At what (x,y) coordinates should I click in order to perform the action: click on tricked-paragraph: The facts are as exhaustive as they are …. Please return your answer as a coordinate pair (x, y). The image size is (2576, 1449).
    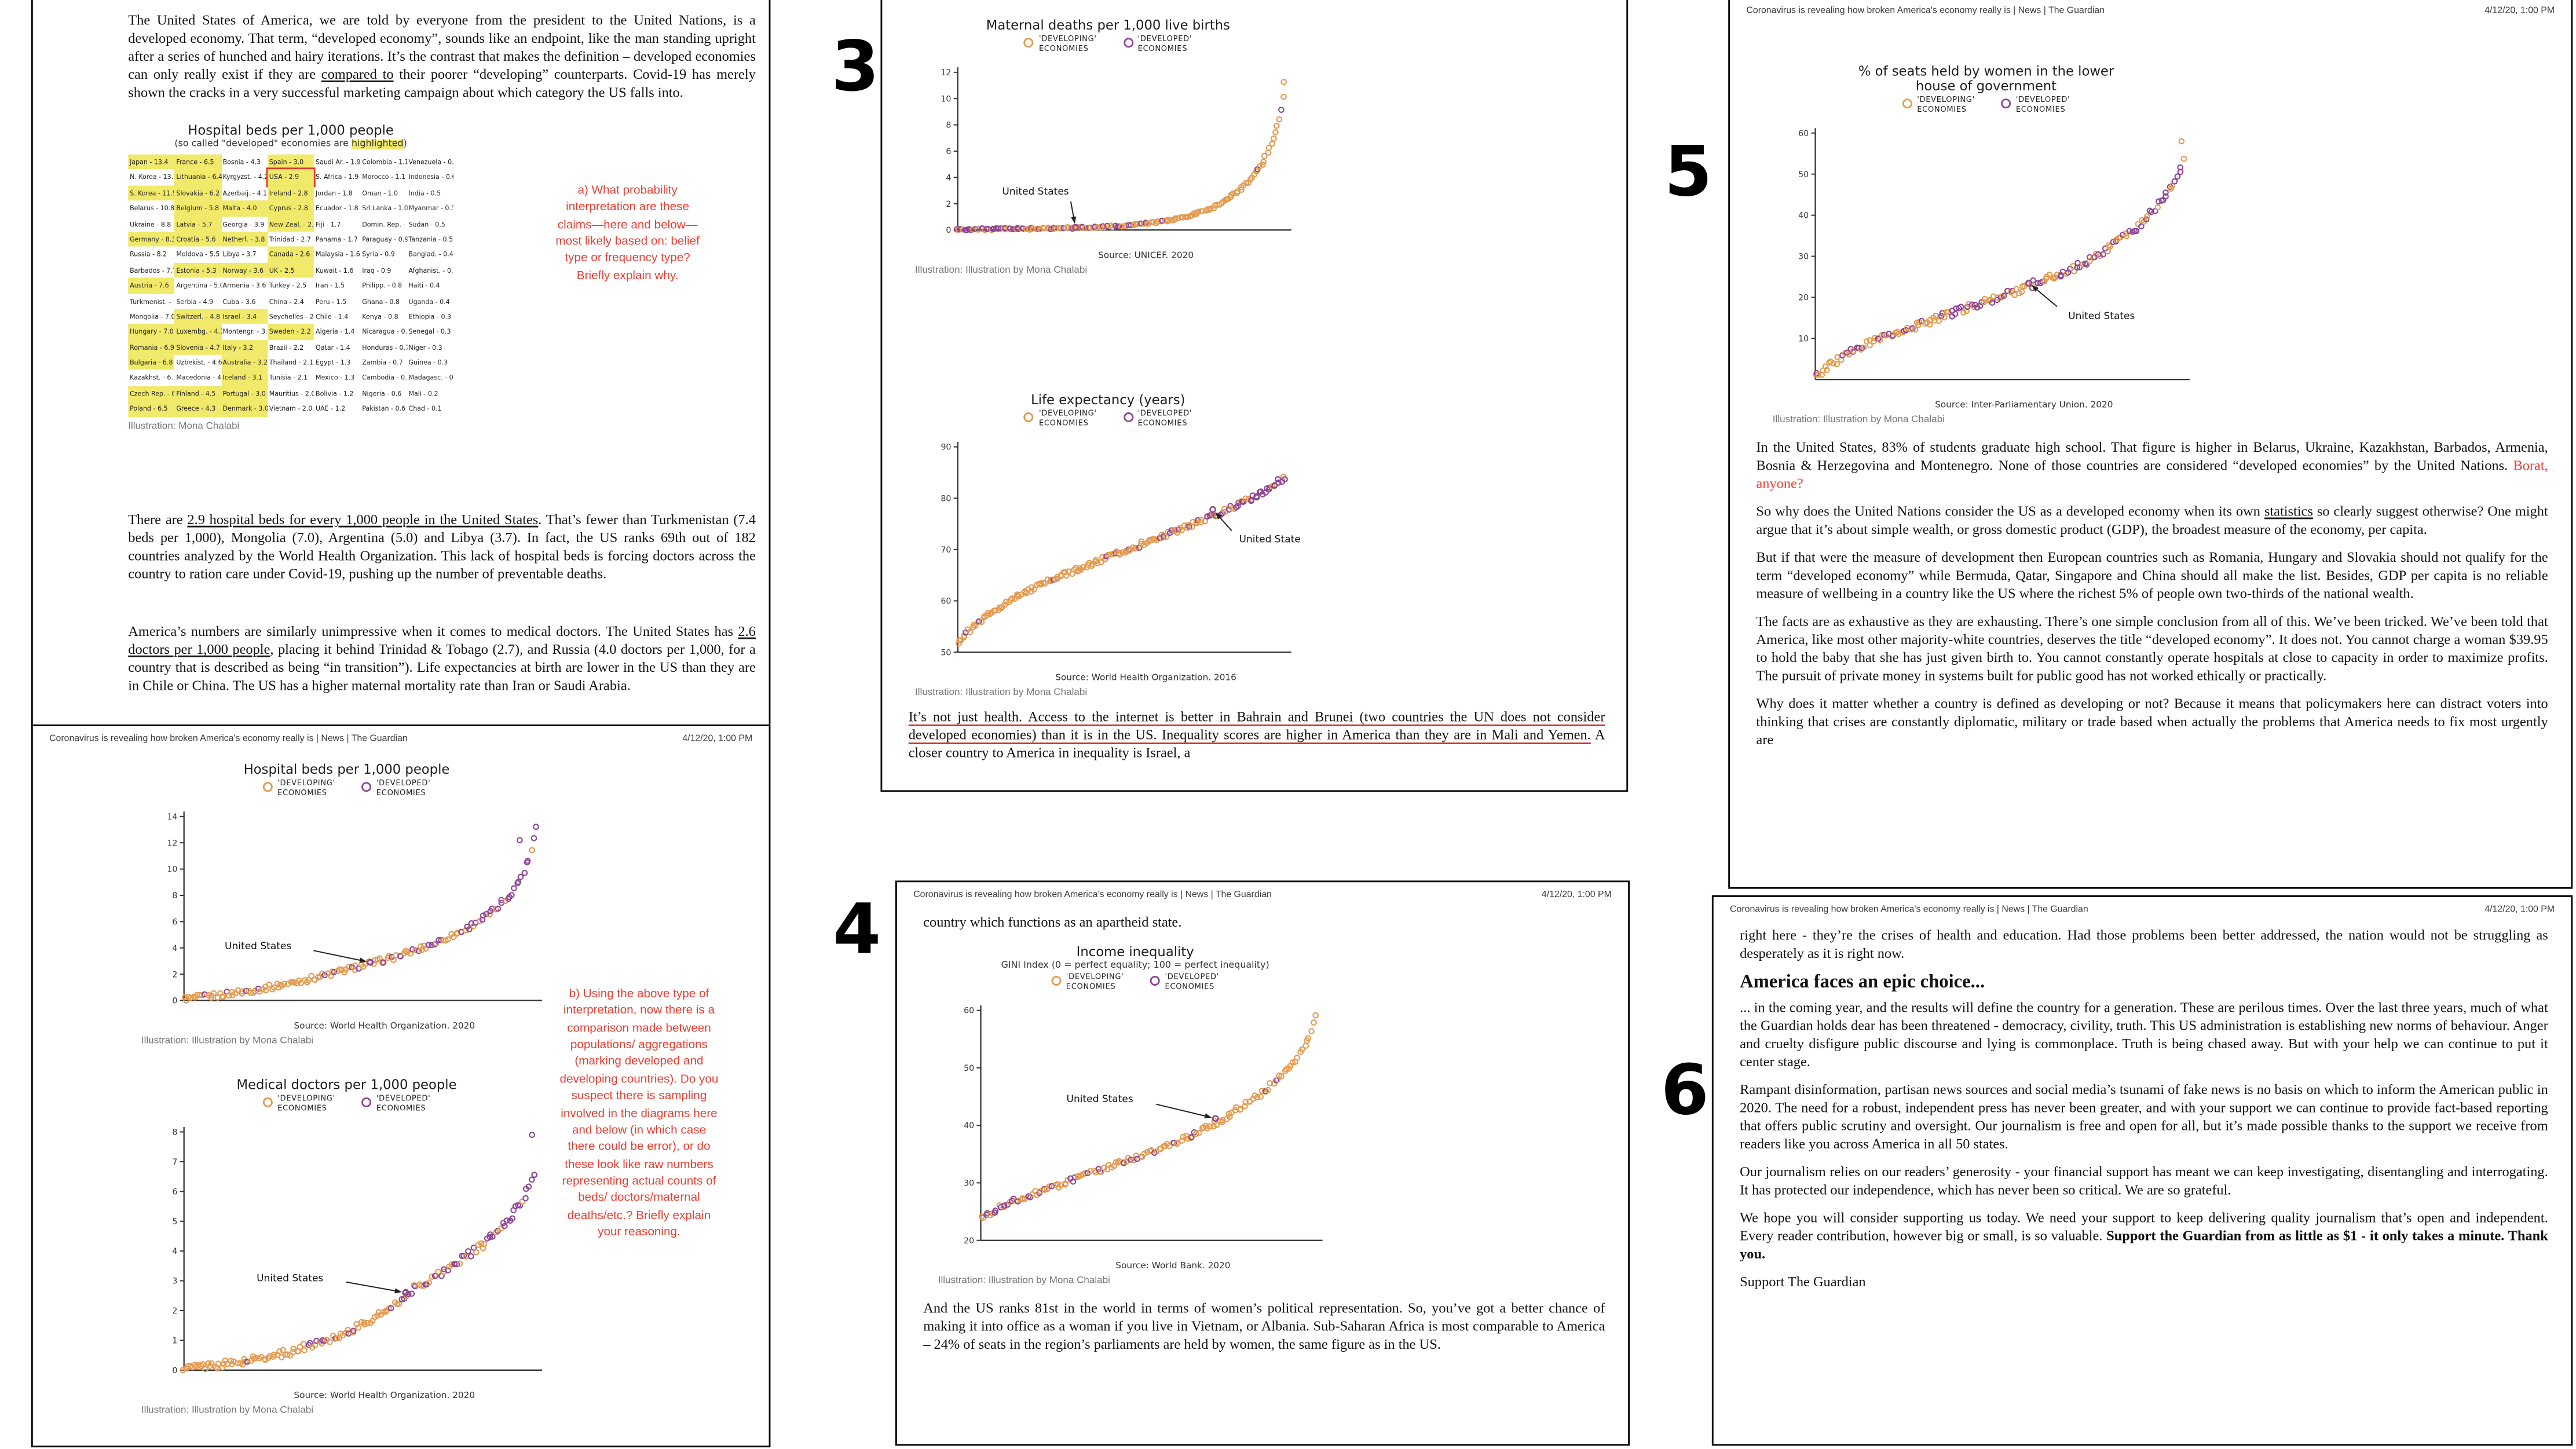
    Looking at the image, I should click on (2152, 648).